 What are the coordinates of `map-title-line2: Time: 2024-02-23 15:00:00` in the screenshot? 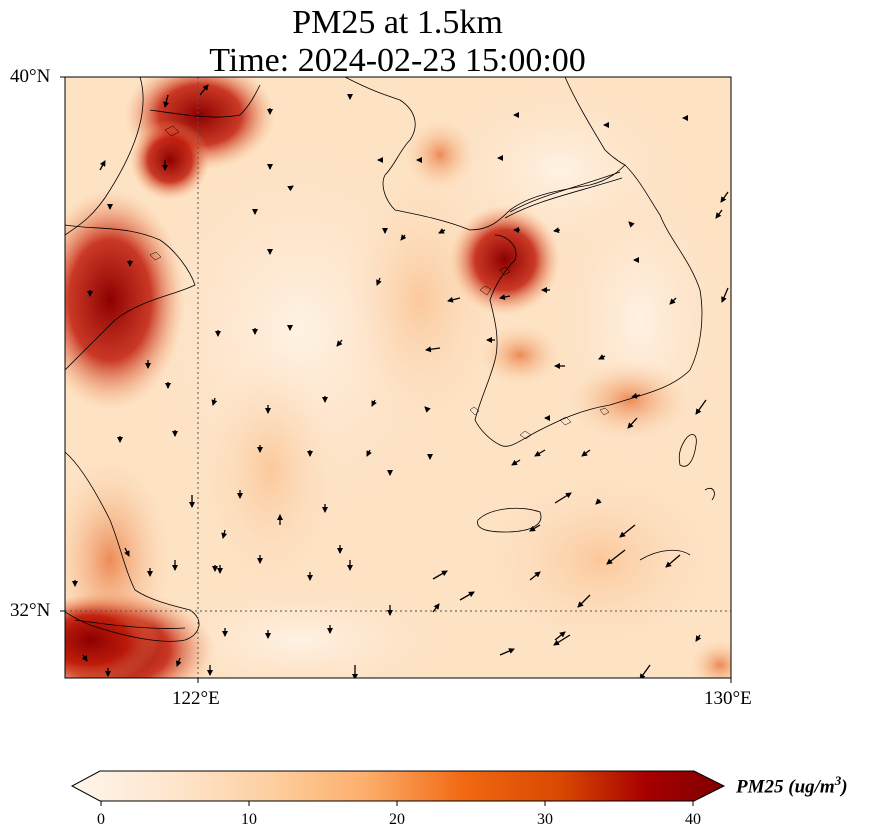 It's located at (397, 60).